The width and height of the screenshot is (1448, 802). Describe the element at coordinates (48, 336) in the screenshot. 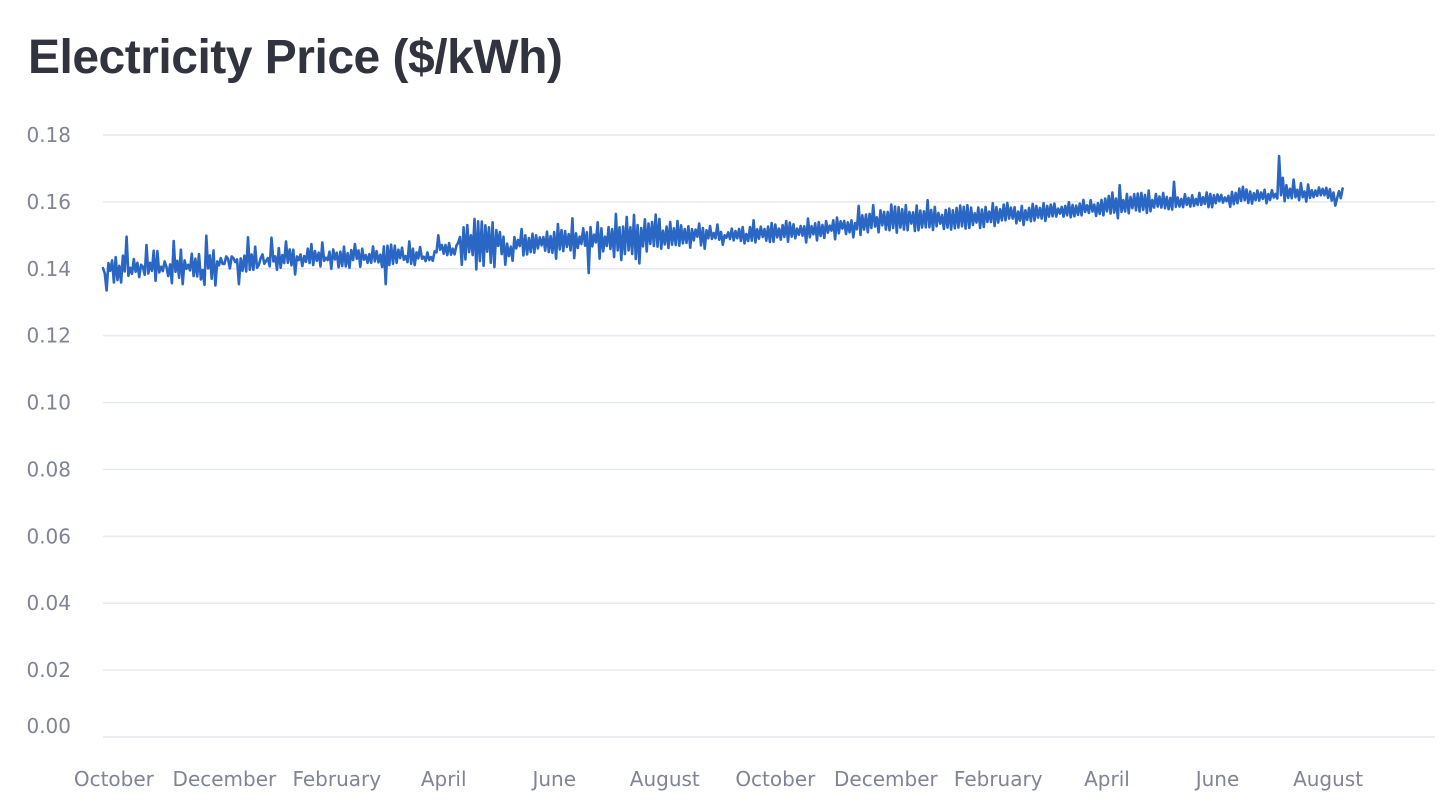

I see `y-tick-label: 0.12` at that location.